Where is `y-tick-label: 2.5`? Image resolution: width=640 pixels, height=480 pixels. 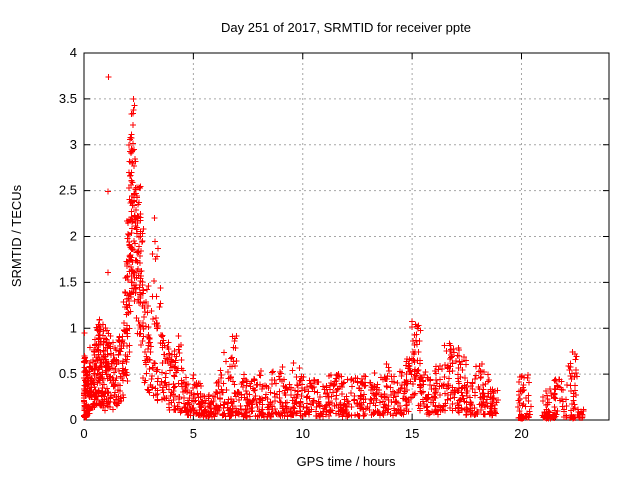 y-tick-label: 2.5 is located at coordinates (68, 190).